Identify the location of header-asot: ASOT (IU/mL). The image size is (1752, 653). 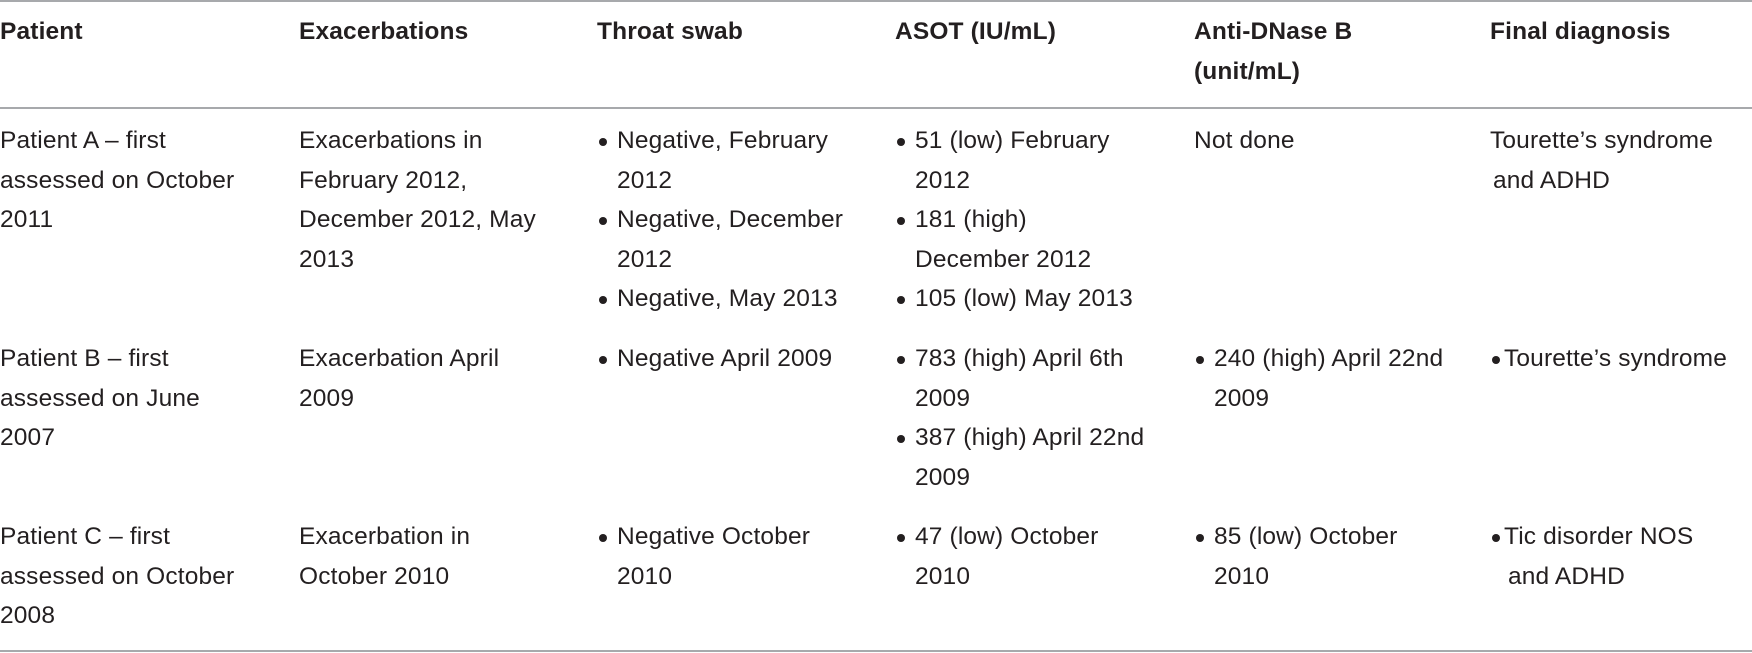
(976, 31).